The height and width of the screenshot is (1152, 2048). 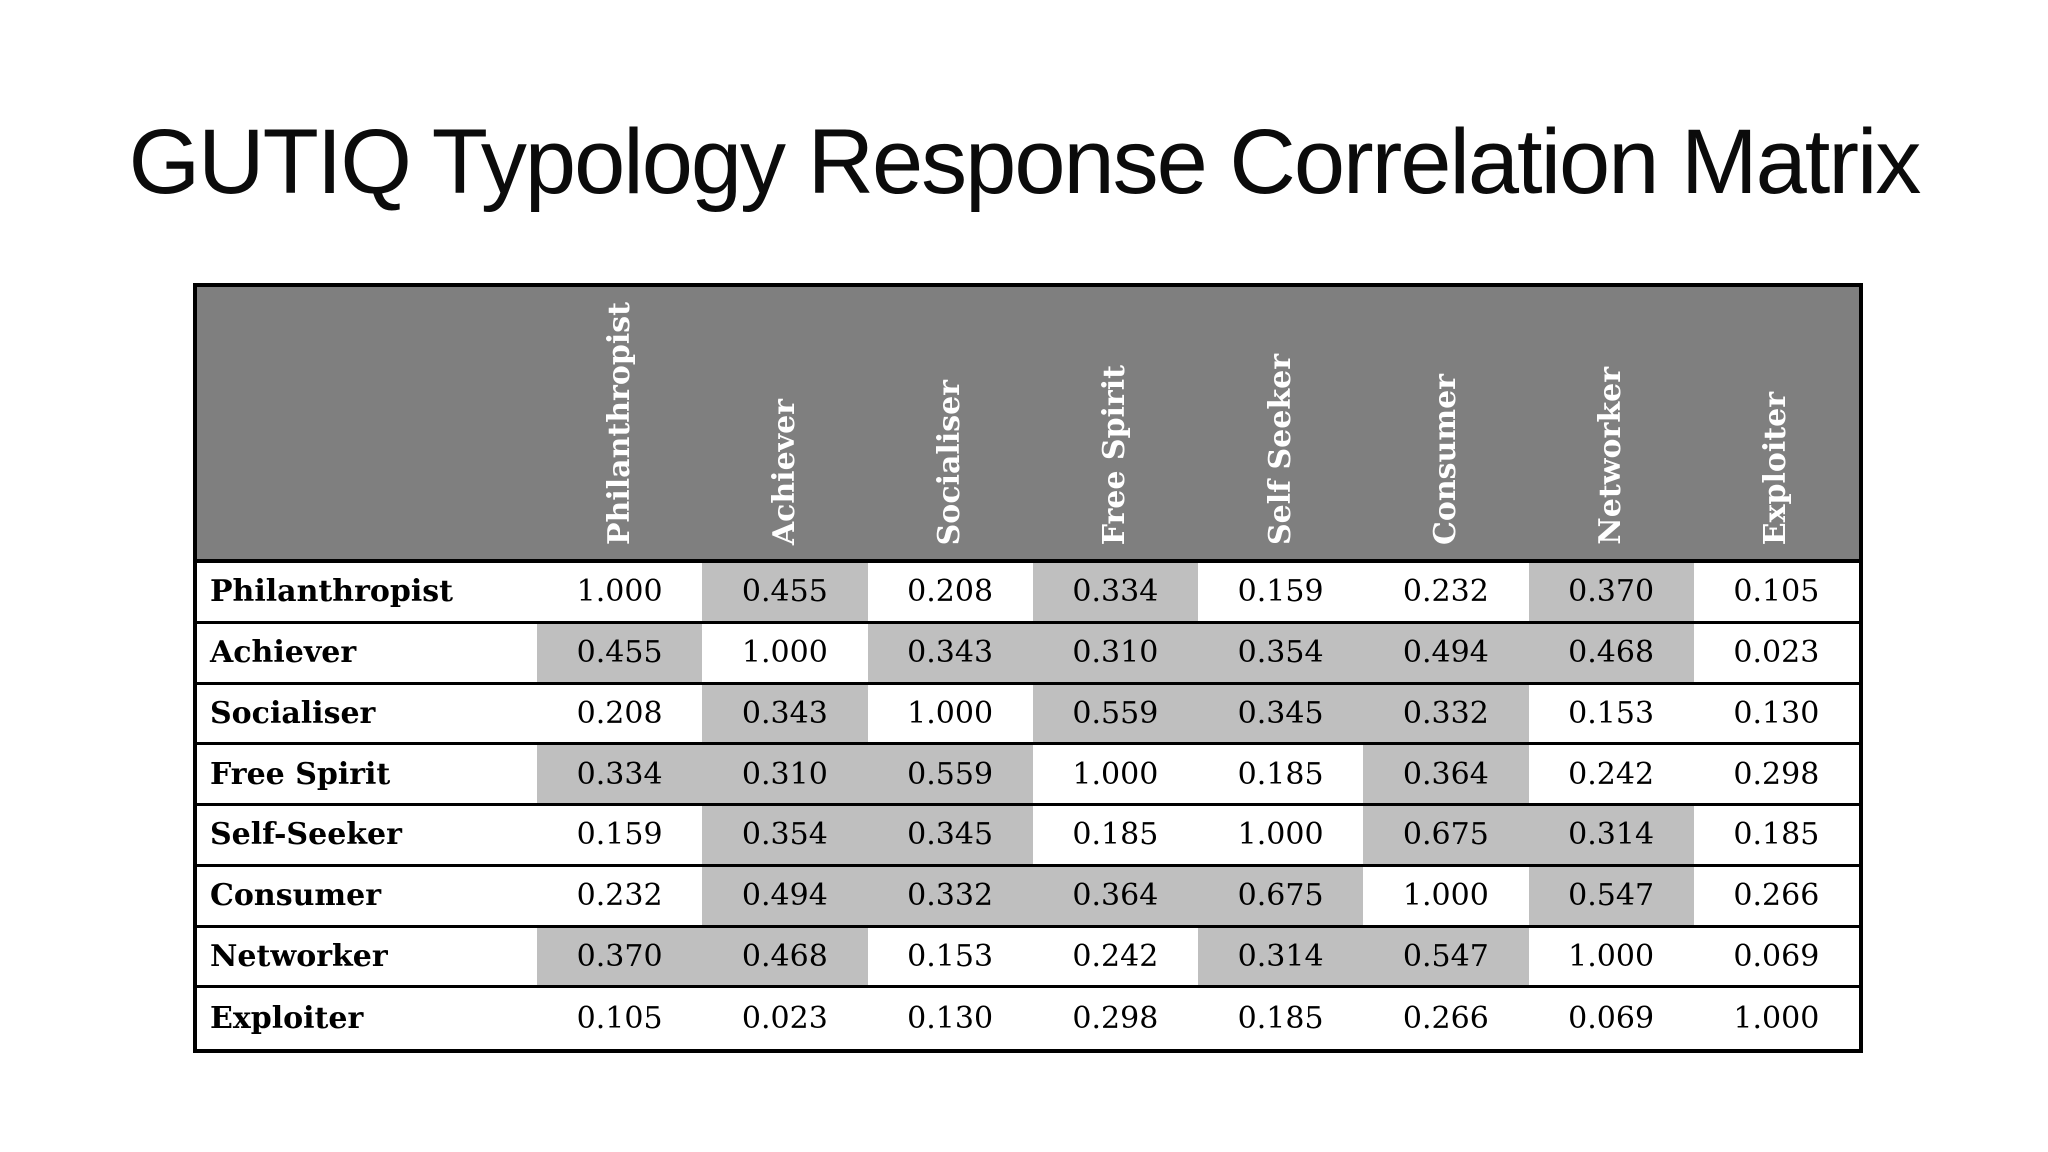 I want to click on row-header: Free Spirit, so click(x=367, y=775).